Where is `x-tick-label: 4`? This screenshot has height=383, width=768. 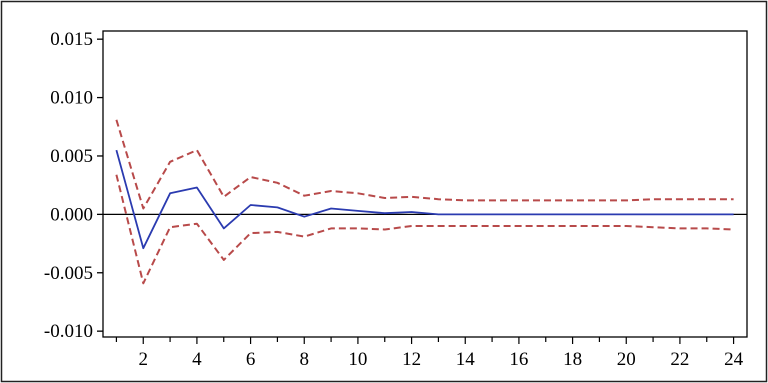 x-tick-label: 4 is located at coordinates (197, 359).